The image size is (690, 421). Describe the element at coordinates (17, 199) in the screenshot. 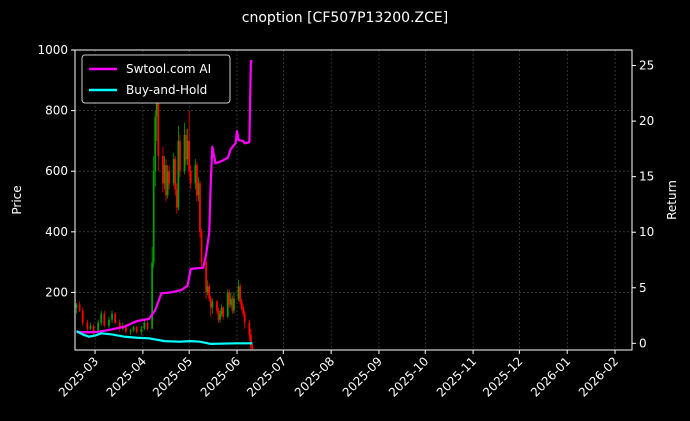

I see `y-axis-label-left: Price` at that location.